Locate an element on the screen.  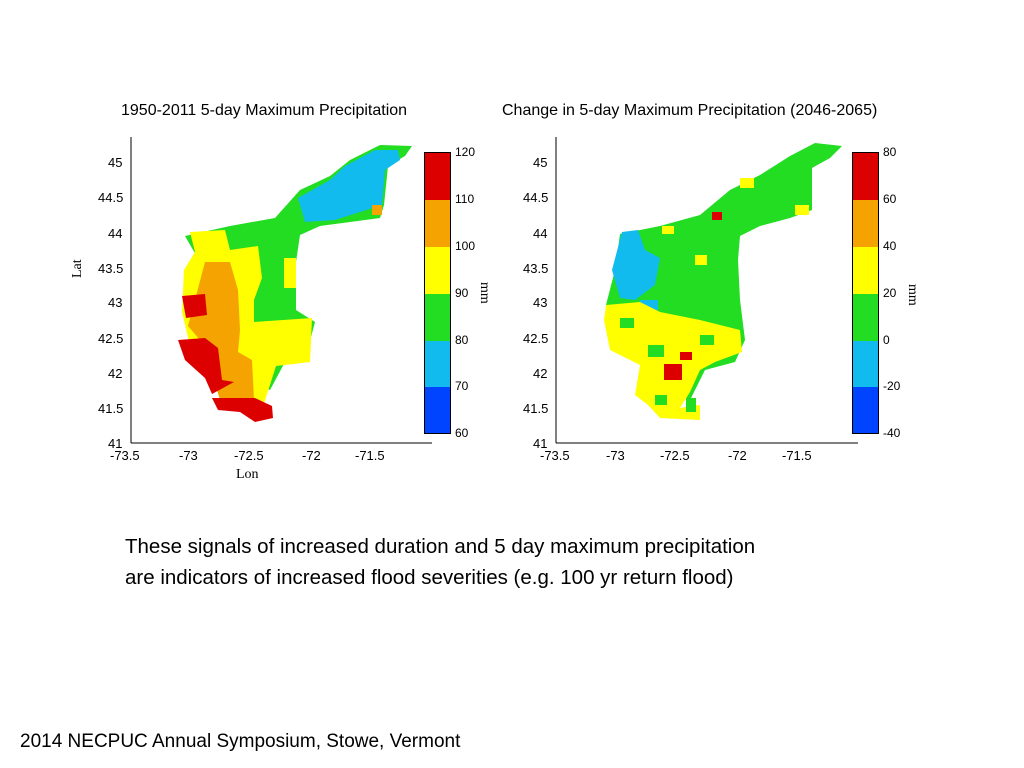
colorbar-tick: 120 is located at coordinates (465, 152).